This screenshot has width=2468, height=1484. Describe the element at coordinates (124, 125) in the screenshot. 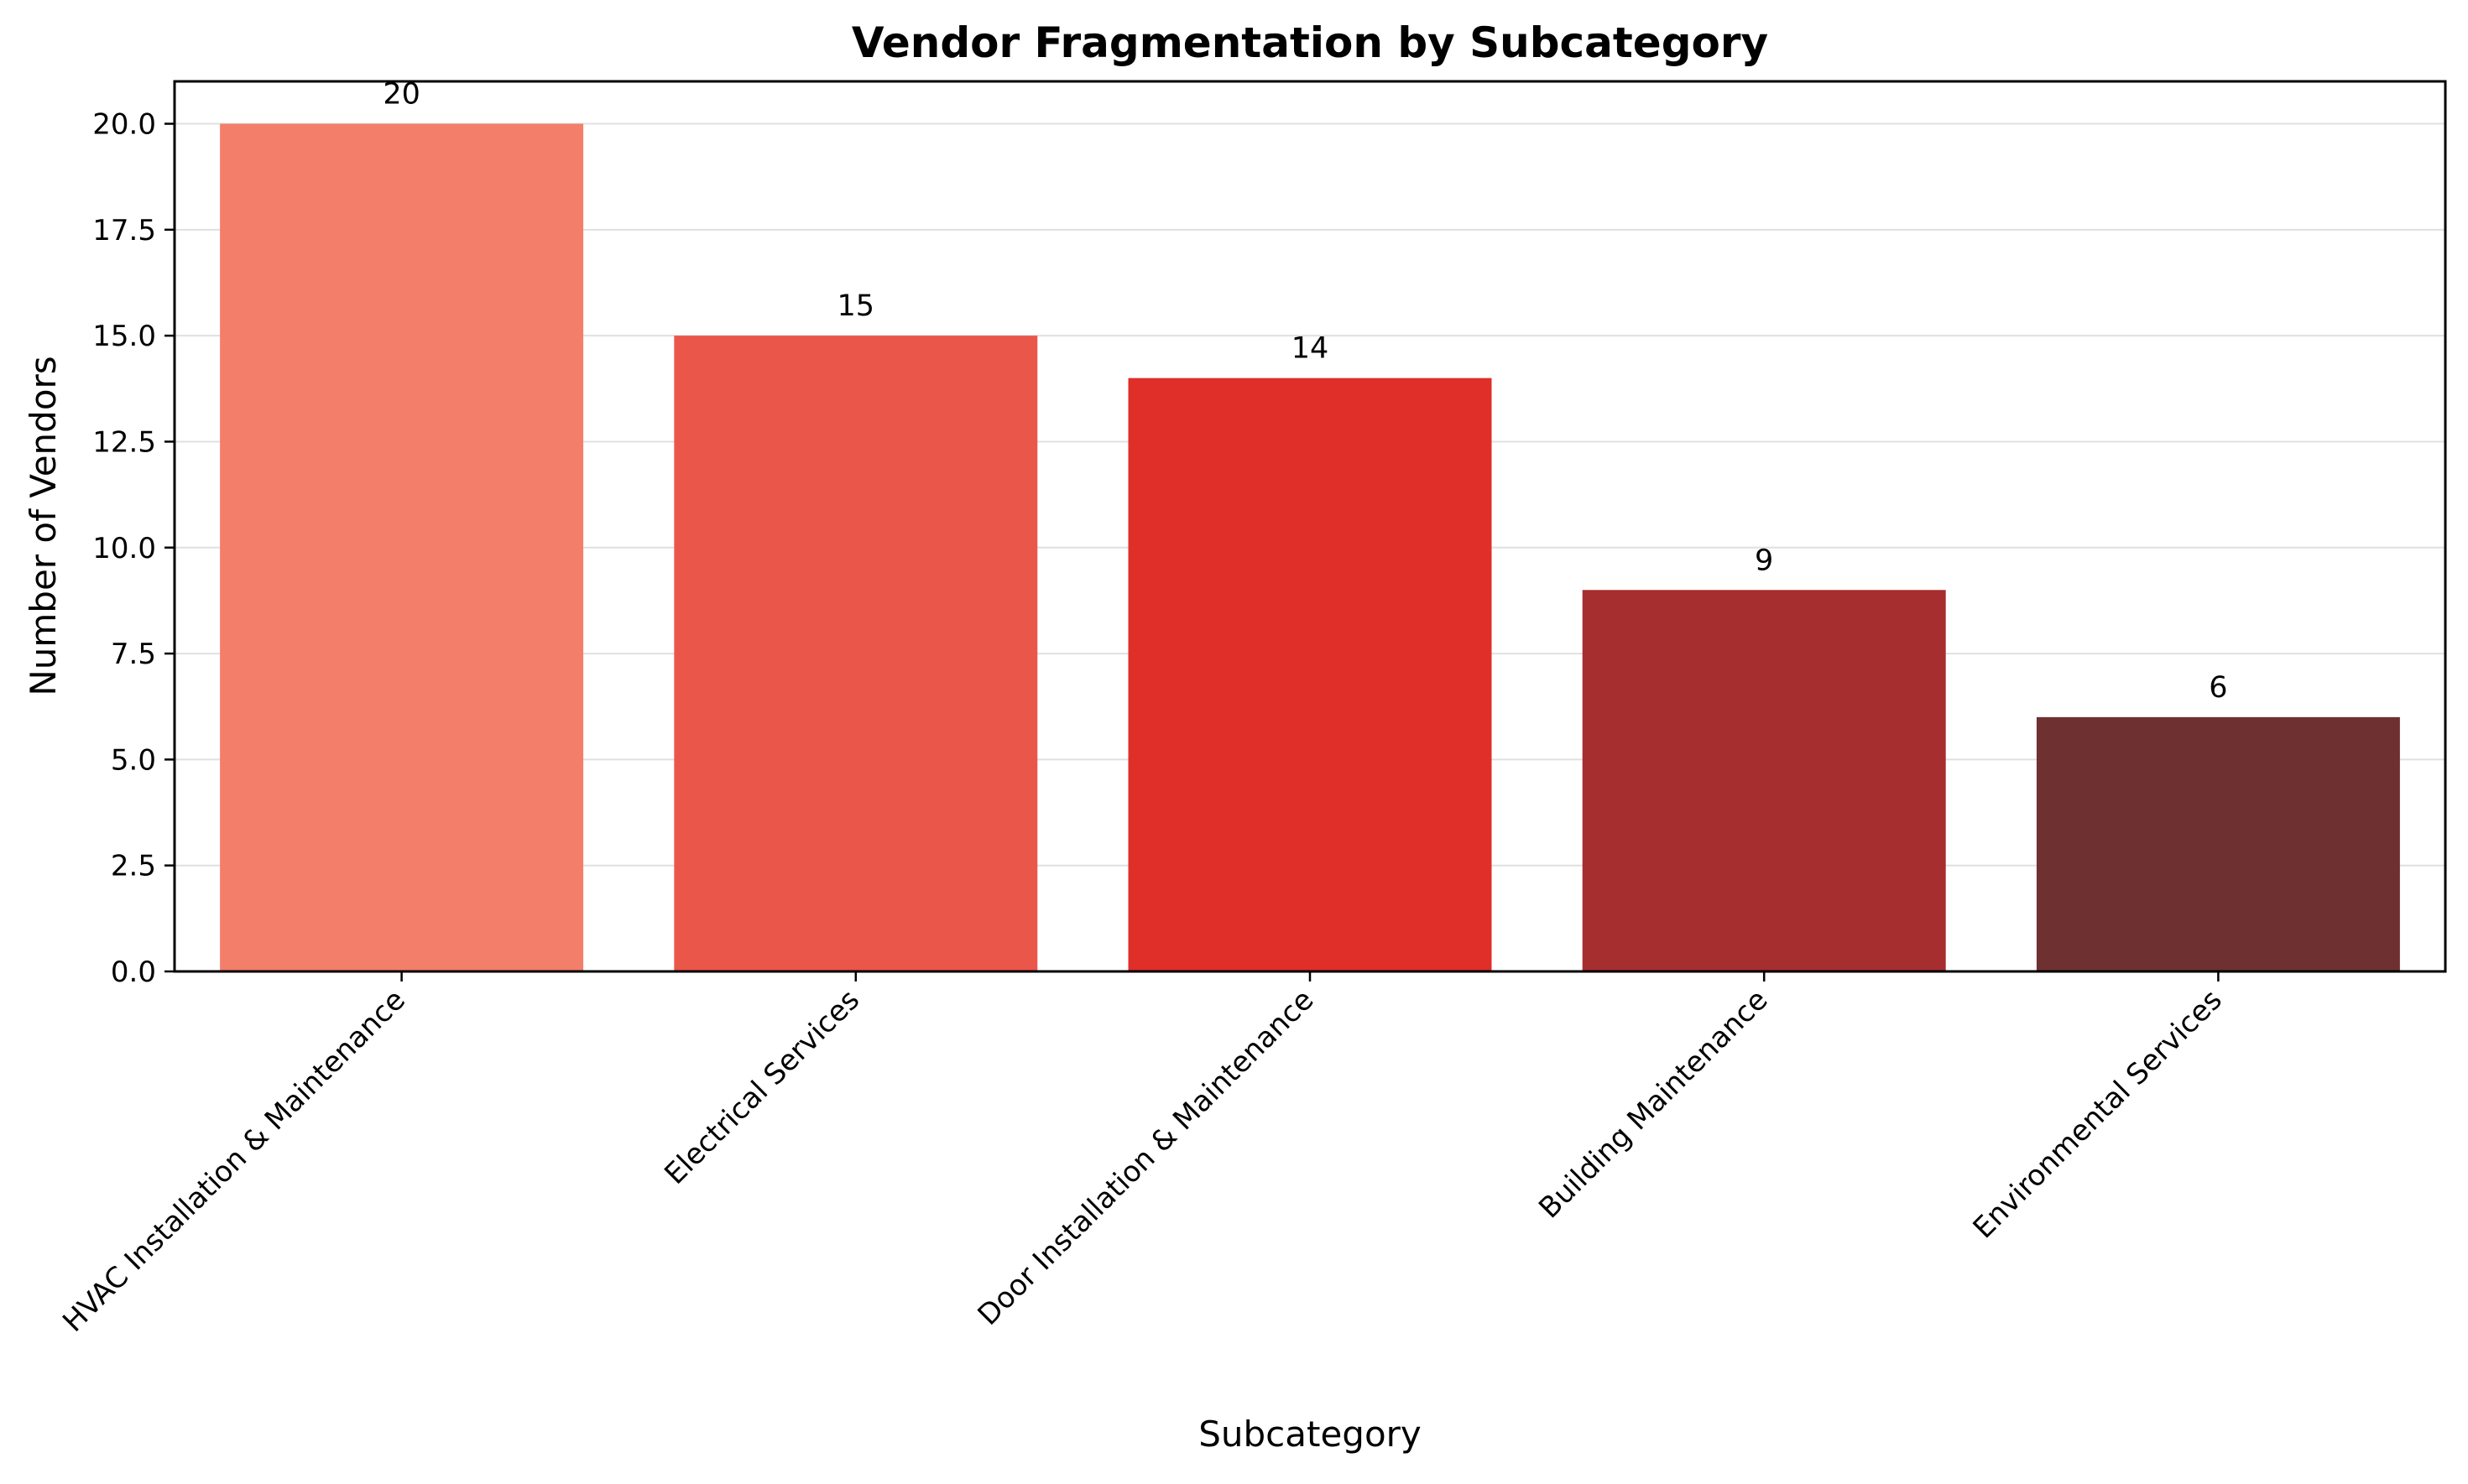

I see `y-tick-label: 20.0` at that location.